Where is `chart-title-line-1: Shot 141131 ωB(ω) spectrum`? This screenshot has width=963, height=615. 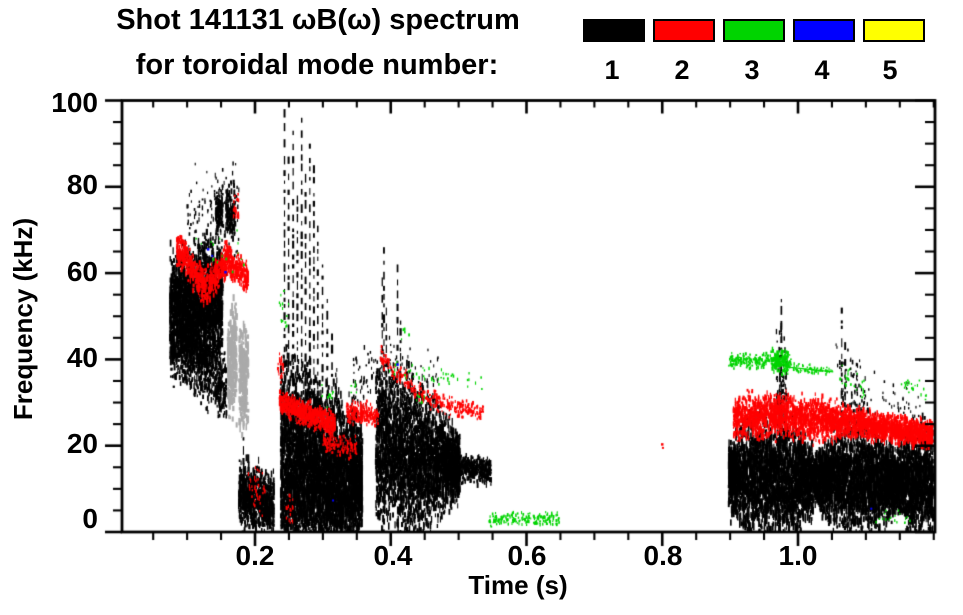 chart-title-line-1: Shot 141131 ωB(ω) spectrum is located at coordinates (318, 20).